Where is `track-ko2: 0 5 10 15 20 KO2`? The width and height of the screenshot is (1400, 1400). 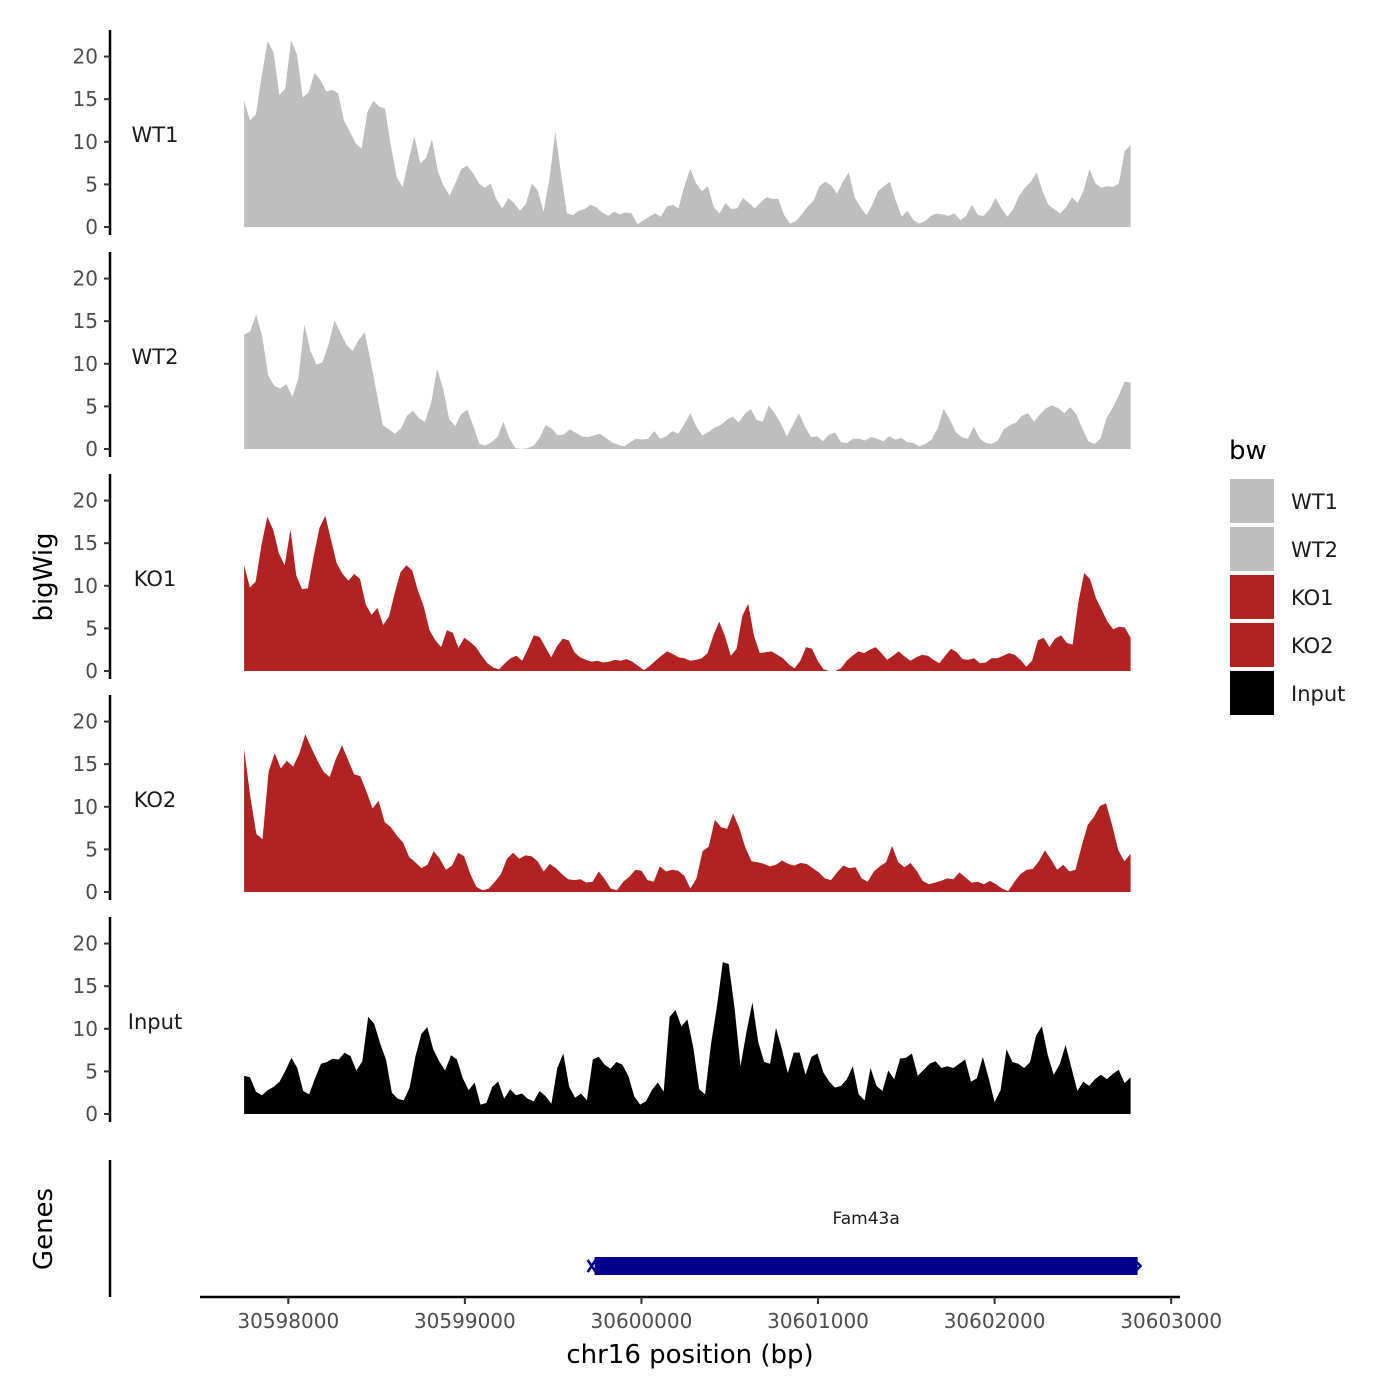 track-ko2: 0 5 10 15 20 KO2 is located at coordinates (602, 799).